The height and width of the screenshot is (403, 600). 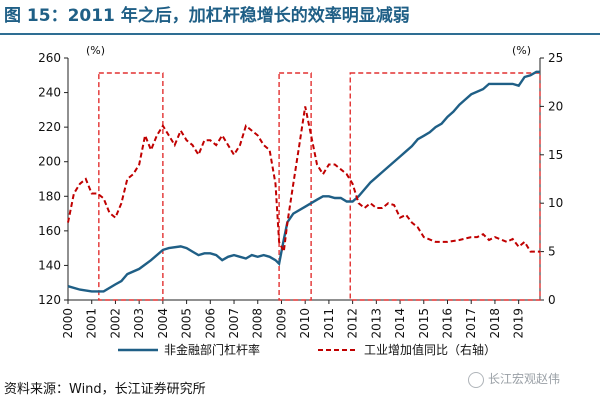 What do you see at coordinates (552, 252) in the screenshot?
I see `right-tick-label: 5` at bounding box center [552, 252].